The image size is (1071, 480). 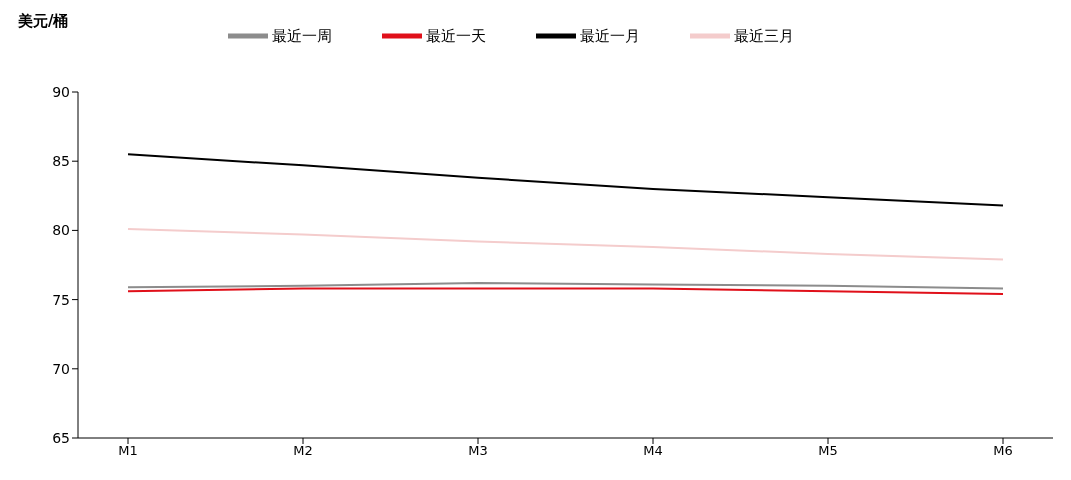 What do you see at coordinates (609, 35) in the screenshot?
I see `legend-label: 最近一月` at bounding box center [609, 35].